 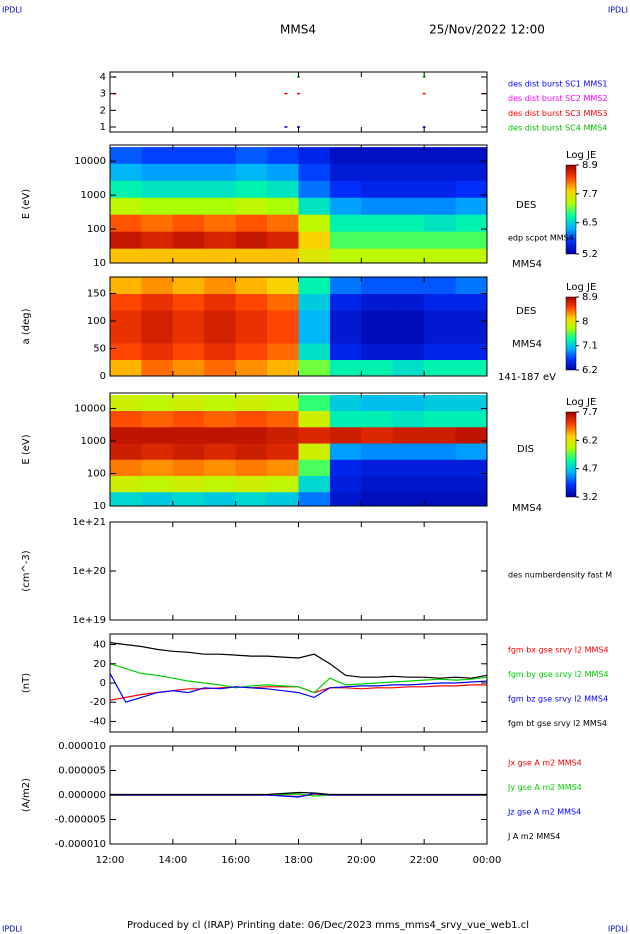 I want to click on y-tick-label: 1e+19, so click(x=89, y=620).